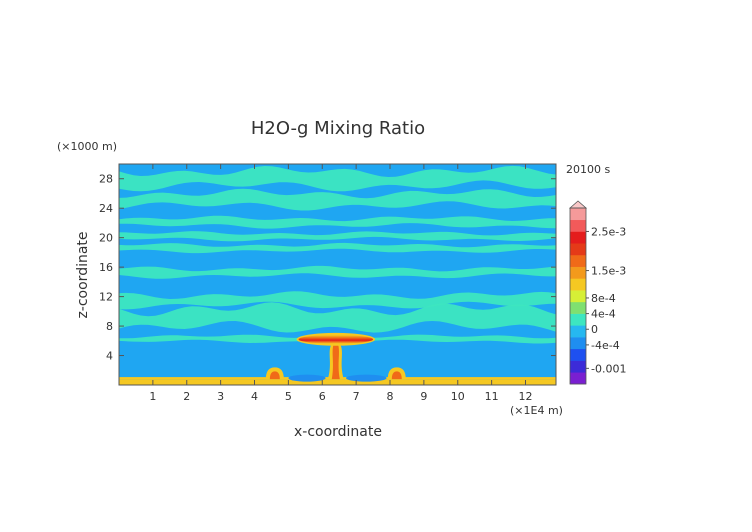  I want to click on colorbar: 2.5e-3 1.5e-3 8e-4 4e-4 0 -4e-4 -0.001, so click(597, 292).